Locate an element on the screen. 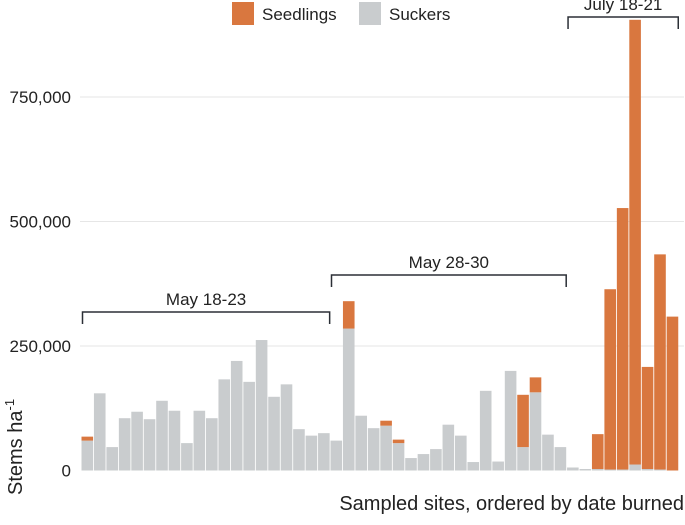  legend-label-suckers: Suckers is located at coordinates (419, 14).